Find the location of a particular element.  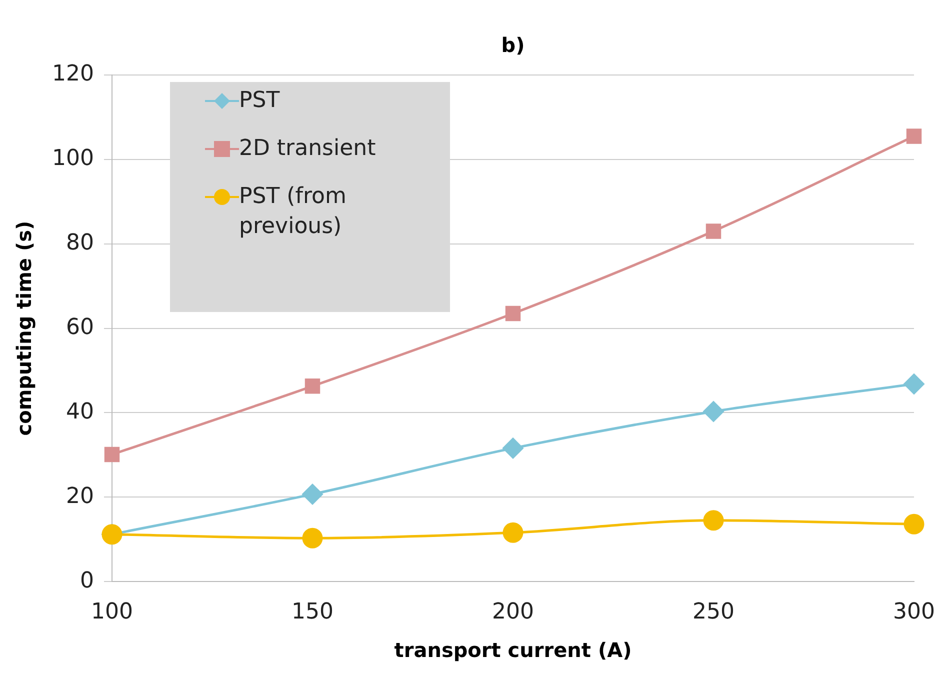

x-tick-label: 150 is located at coordinates (312, 612).